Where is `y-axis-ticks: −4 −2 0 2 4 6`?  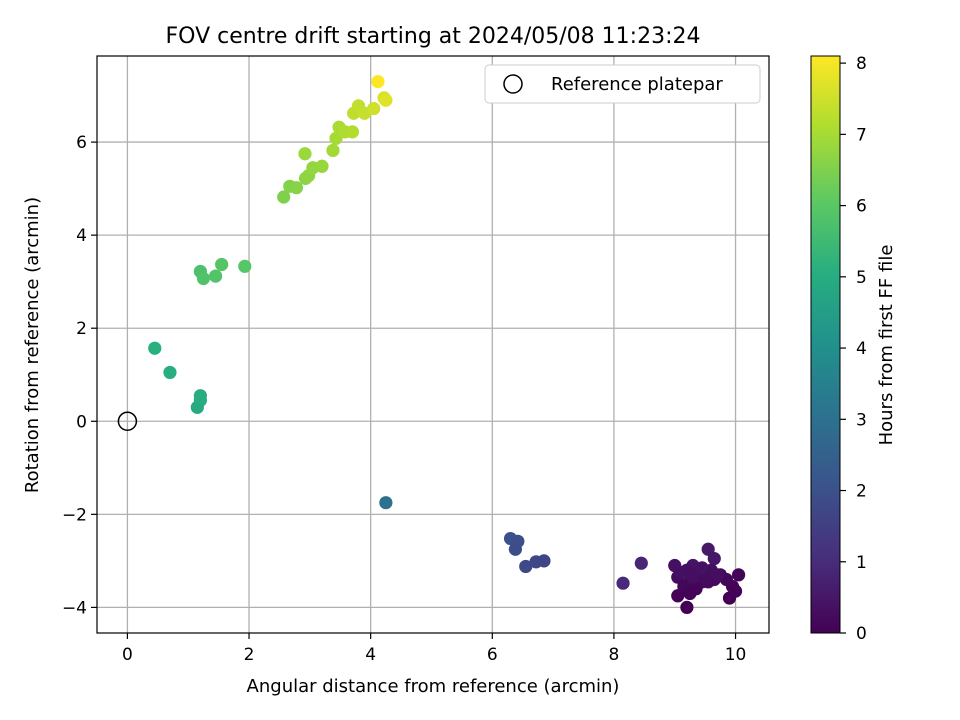 y-axis-ticks: −4 −2 0 2 4 6 is located at coordinates (79, 375).